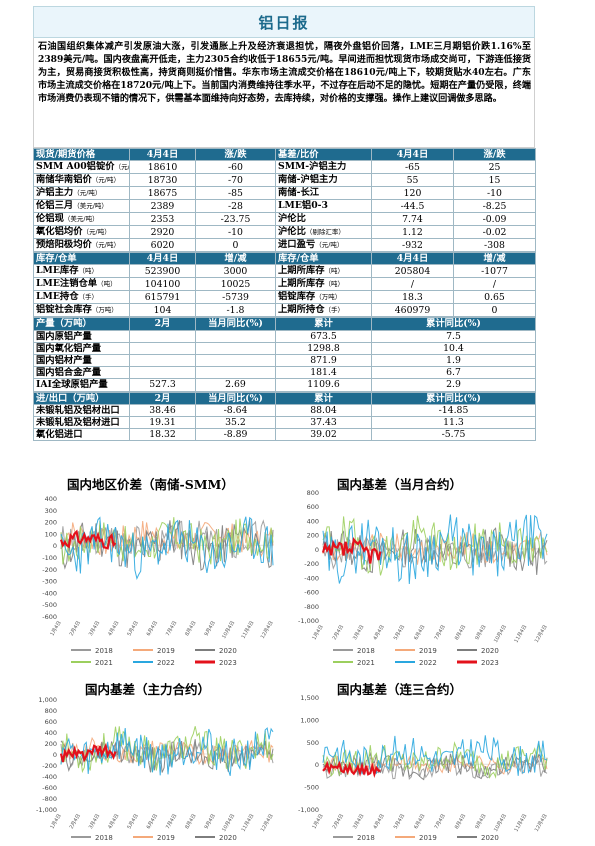 This screenshot has width=595, height=846. Describe the element at coordinates (162, 232) in the screenshot. I see `value-cell: 2920` at that location.